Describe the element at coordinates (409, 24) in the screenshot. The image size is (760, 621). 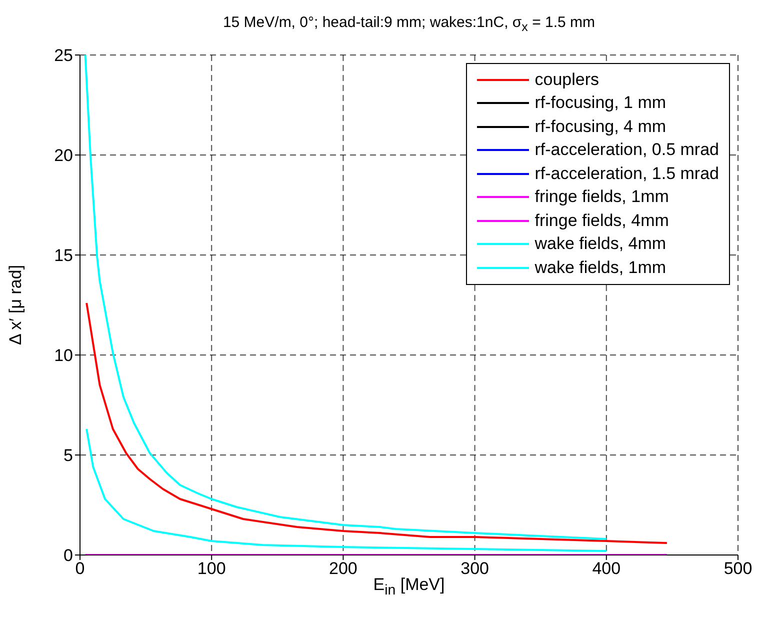
I see `chart-title: 15 MeV/m, 0°; head-tail:9 mm; wakes:1nC, σ$_{x}$ = 1.5 mm` at that location.